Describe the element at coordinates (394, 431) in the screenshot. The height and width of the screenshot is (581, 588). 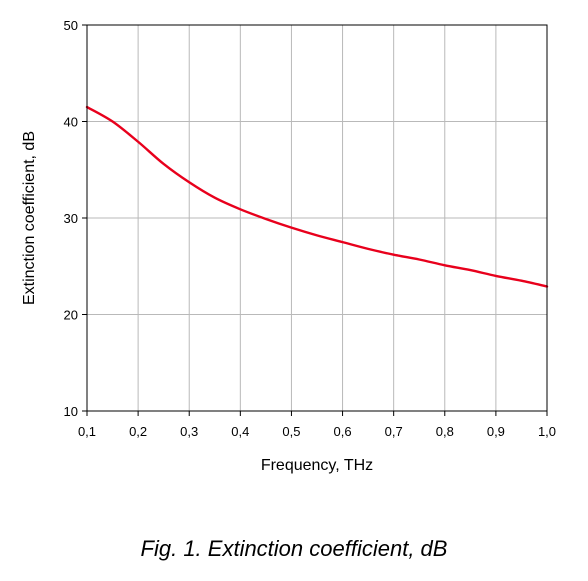
I see `x-tick-label: 0,7` at that location.